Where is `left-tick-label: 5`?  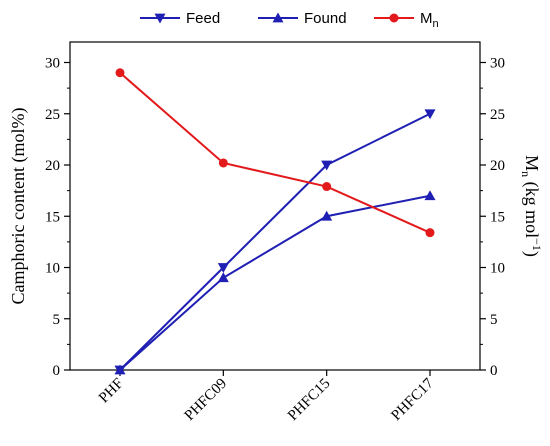 left-tick-label: 5 is located at coordinates (57, 320).